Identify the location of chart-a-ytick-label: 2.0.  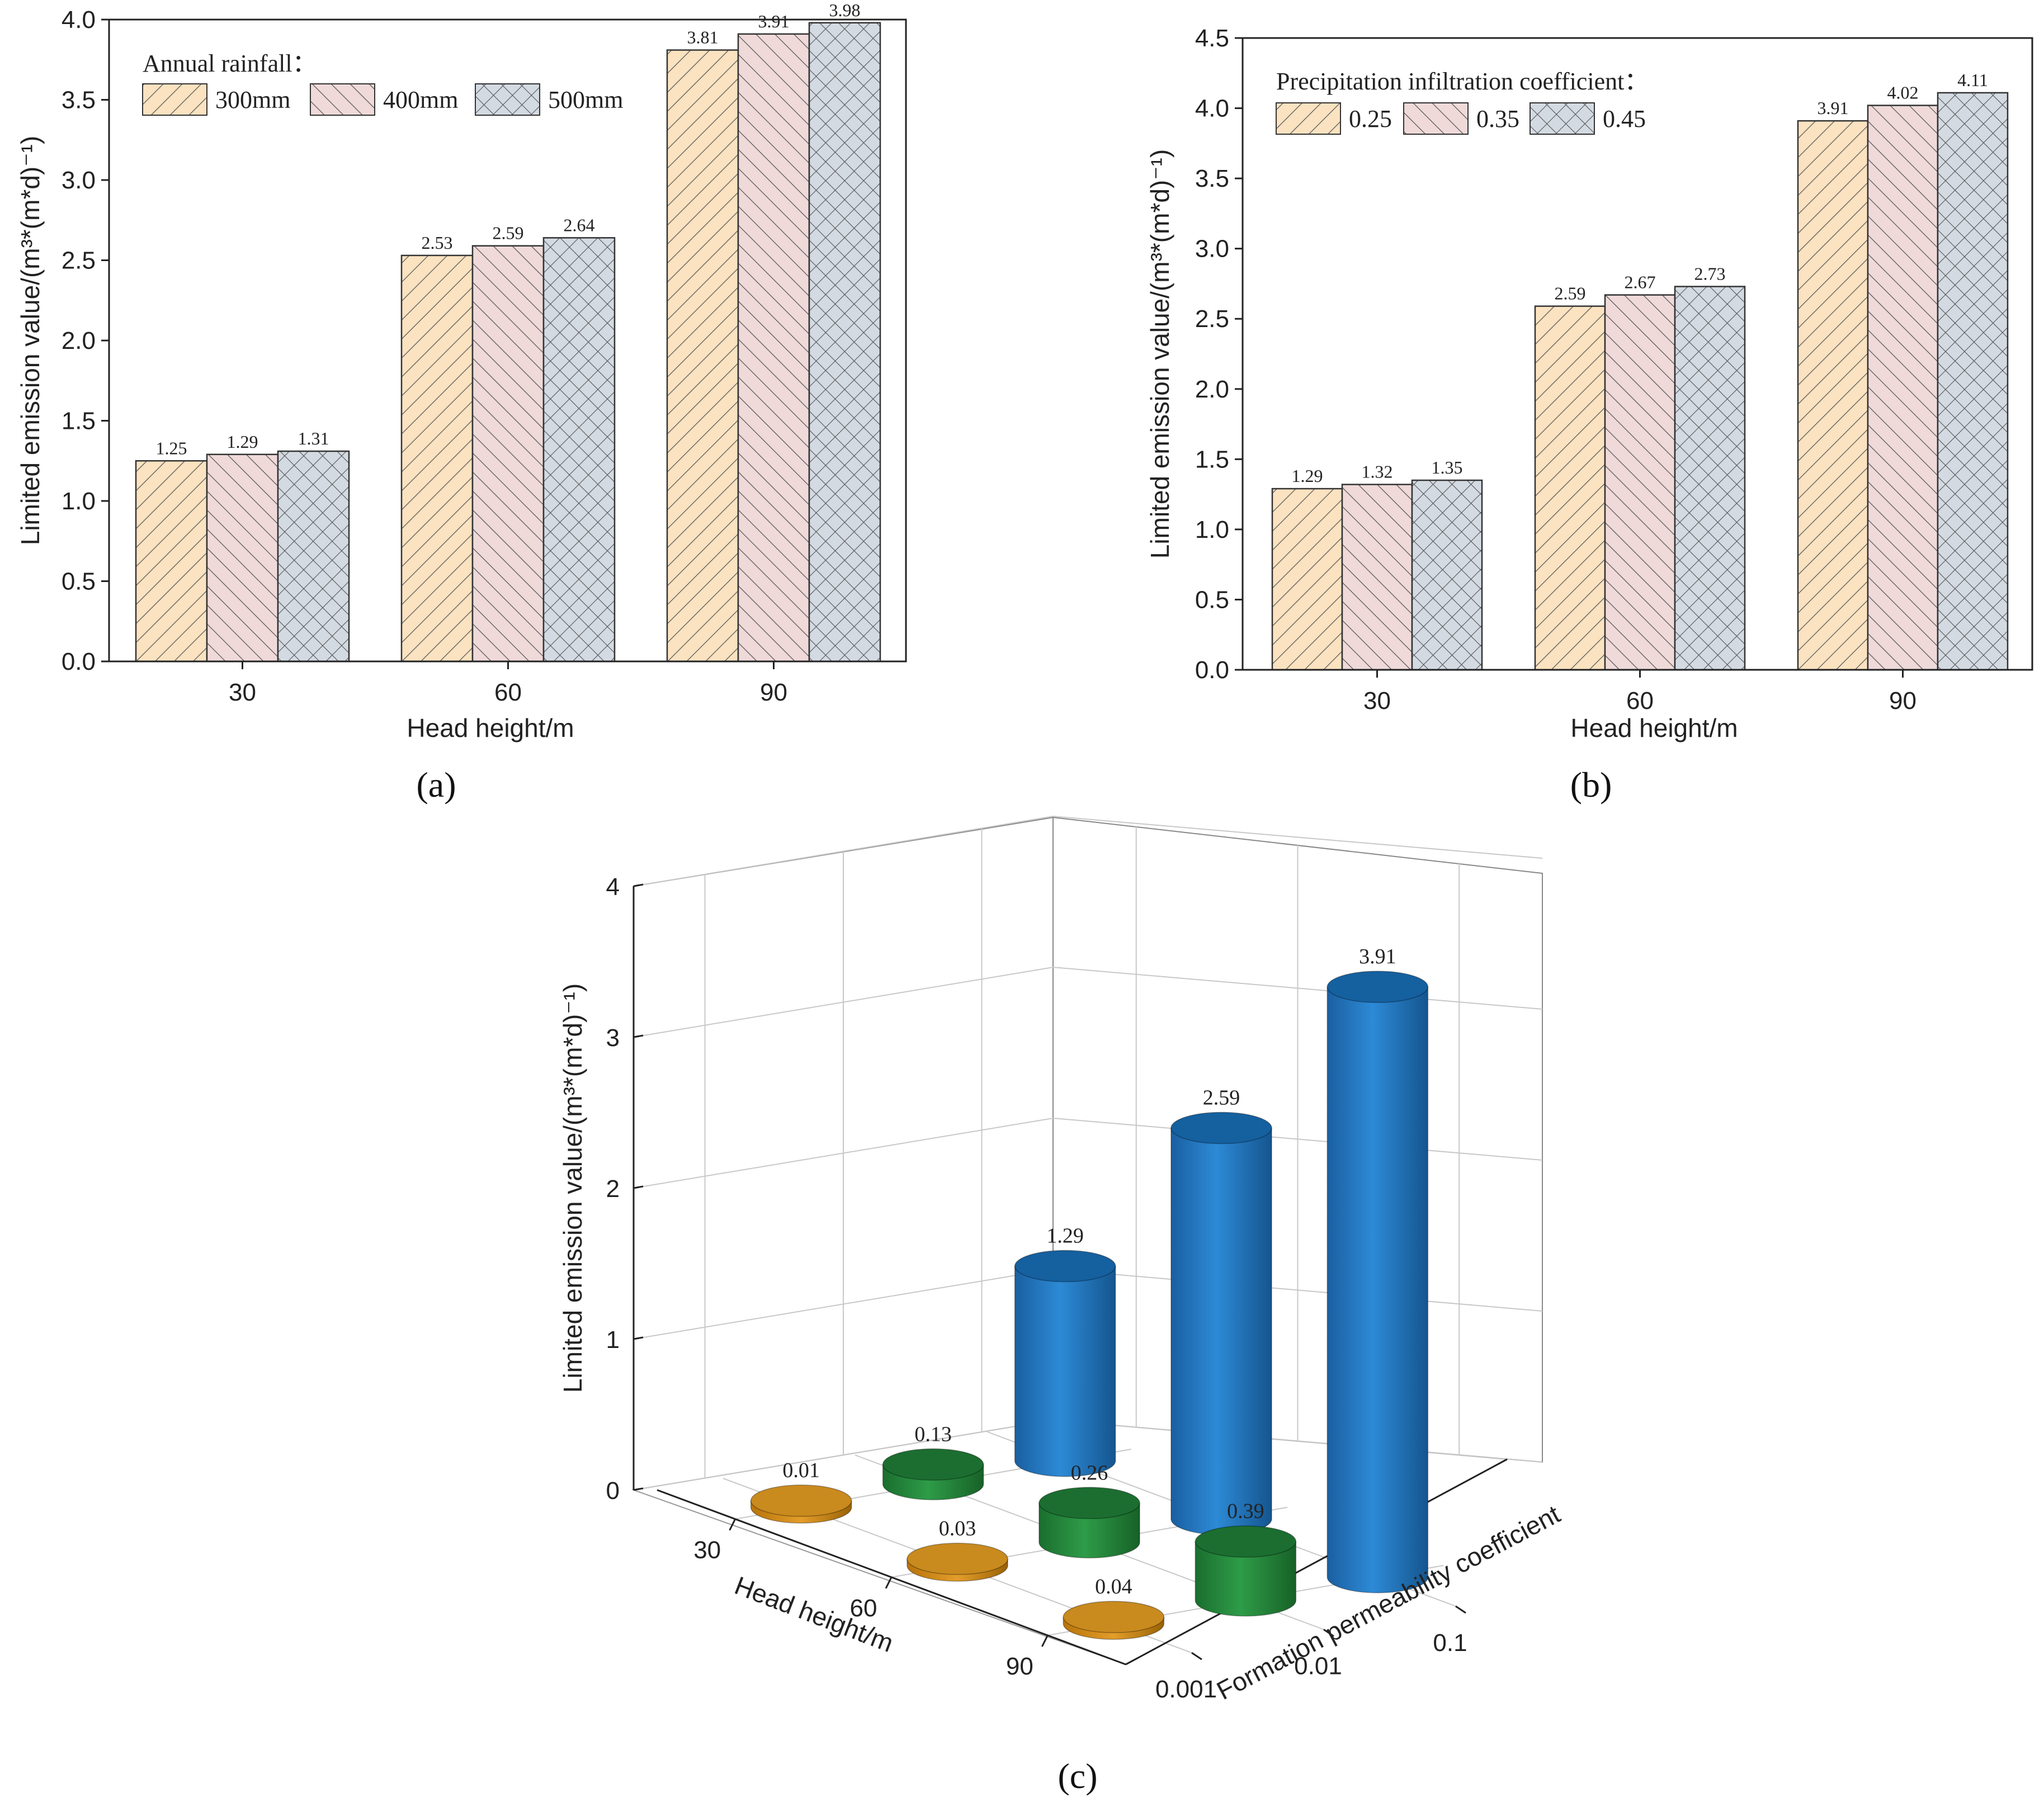
(79, 340).